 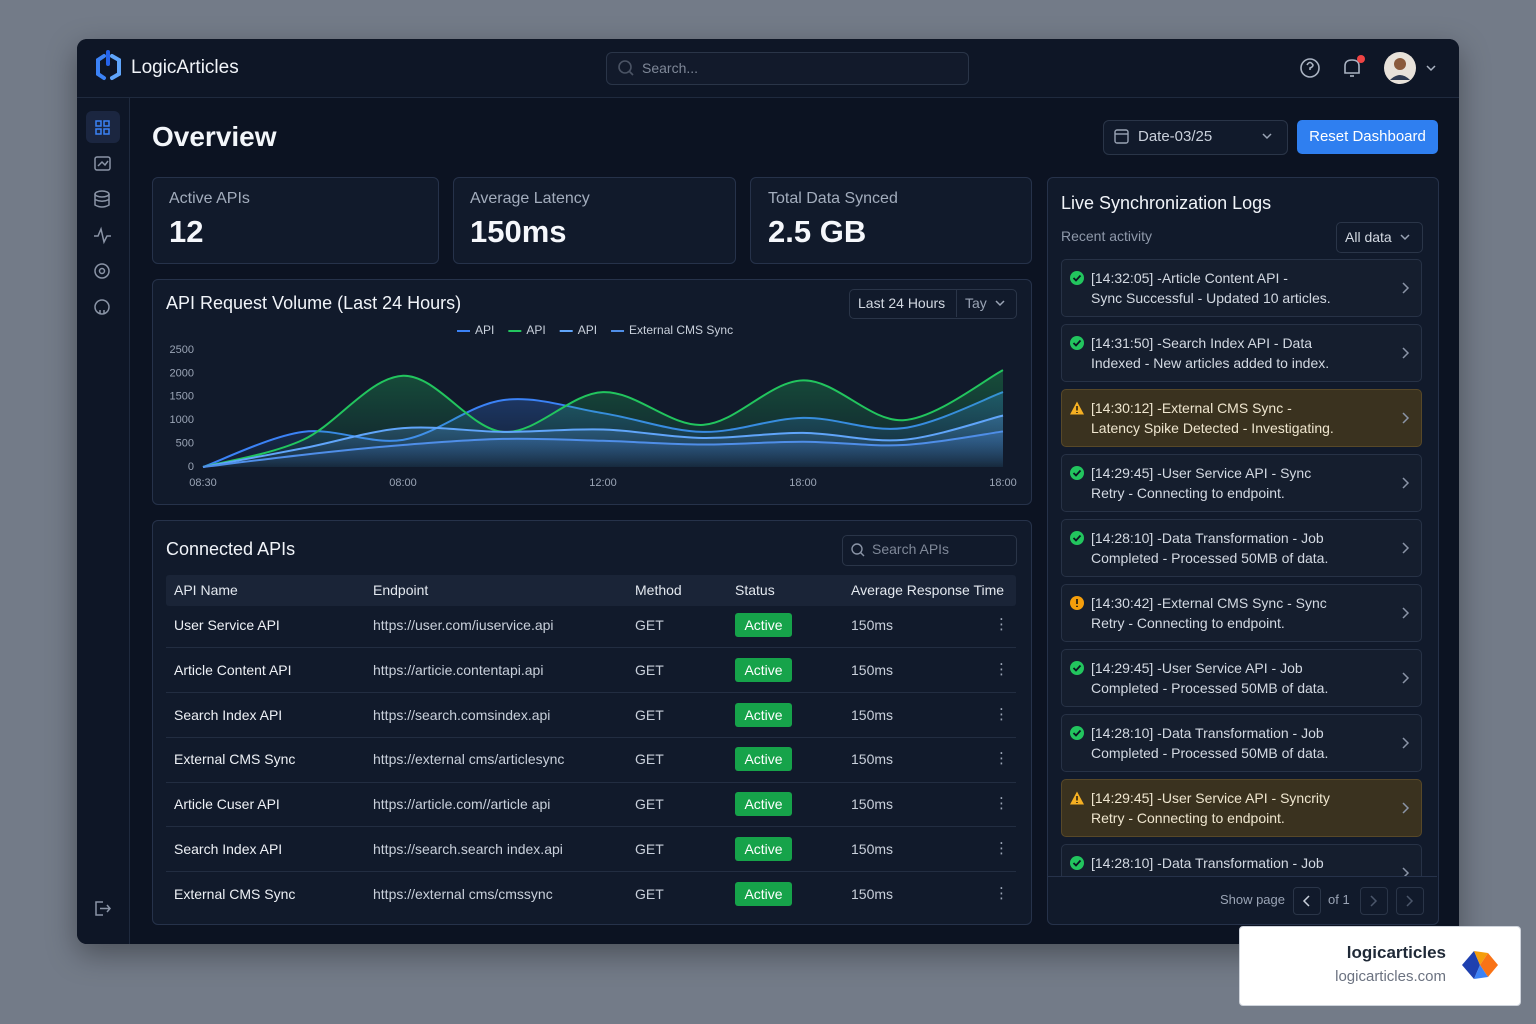 What do you see at coordinates (1000, 303) in the screenshot?
I see `range-chevron` at bounding box center [1000, 303].